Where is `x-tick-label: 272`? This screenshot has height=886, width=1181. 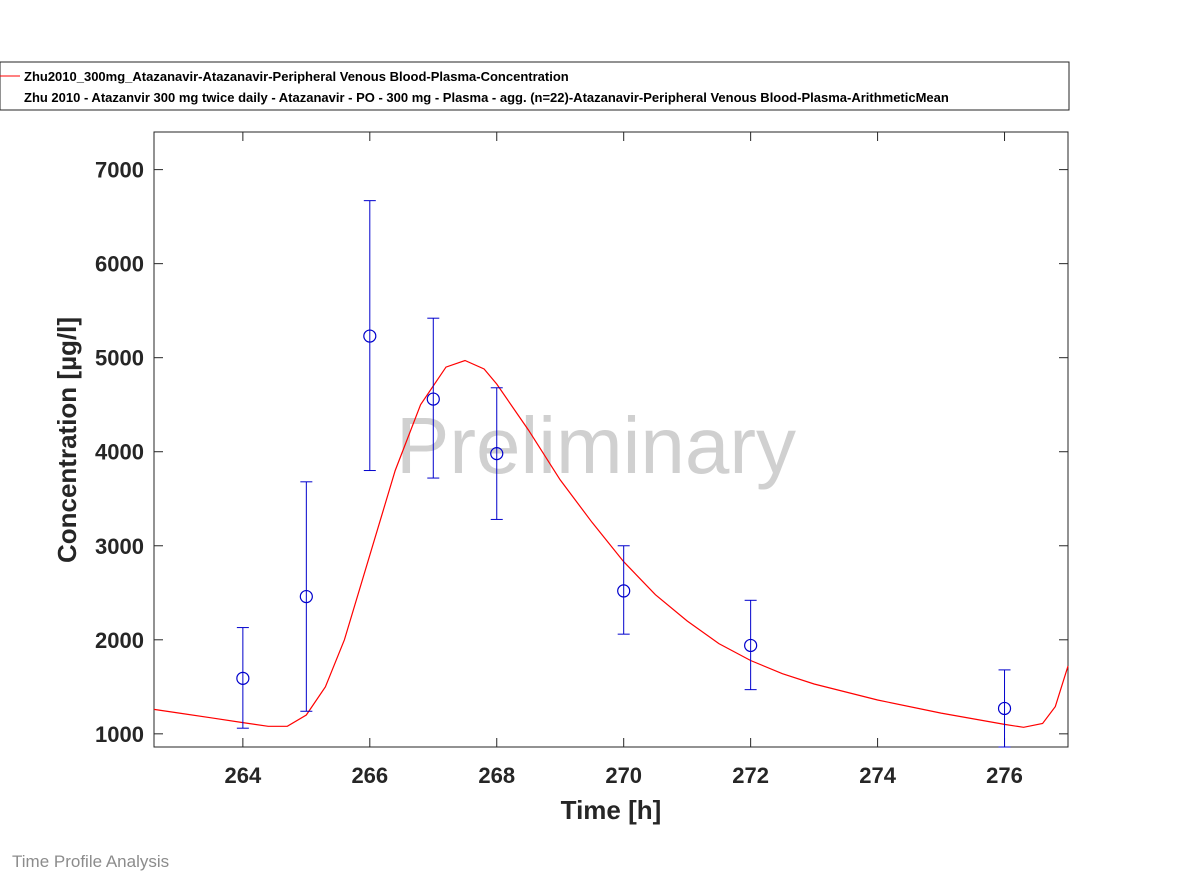 x-tick-label: 272 is located at coordinates (750, 775).